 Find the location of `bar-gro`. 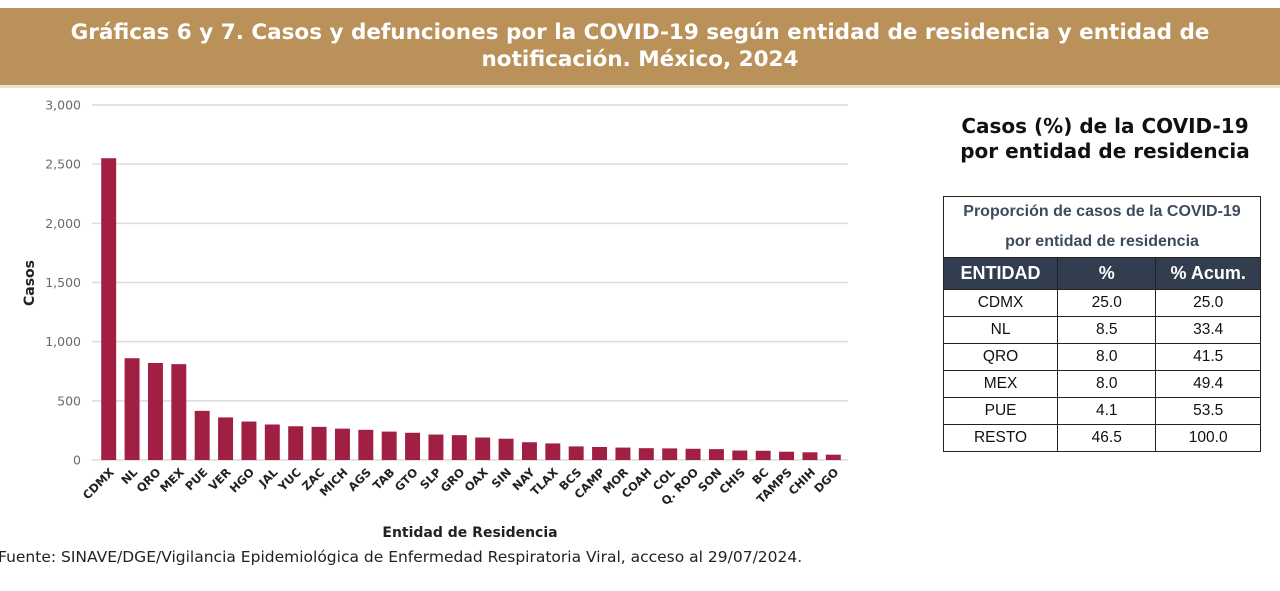

bar-gro is located at coordinates (459, 447).